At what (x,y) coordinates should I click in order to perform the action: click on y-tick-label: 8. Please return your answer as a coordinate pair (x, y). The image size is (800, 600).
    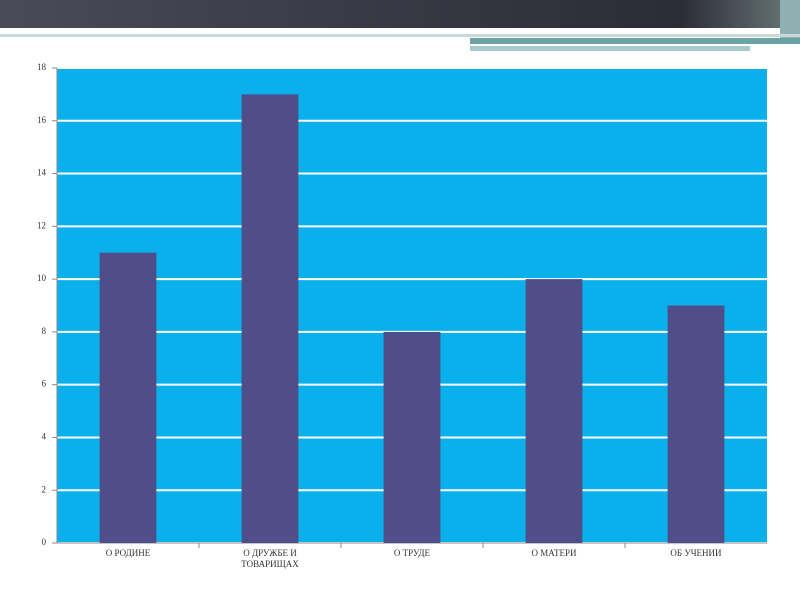
    Looking at the image, I should click on (44, 331).